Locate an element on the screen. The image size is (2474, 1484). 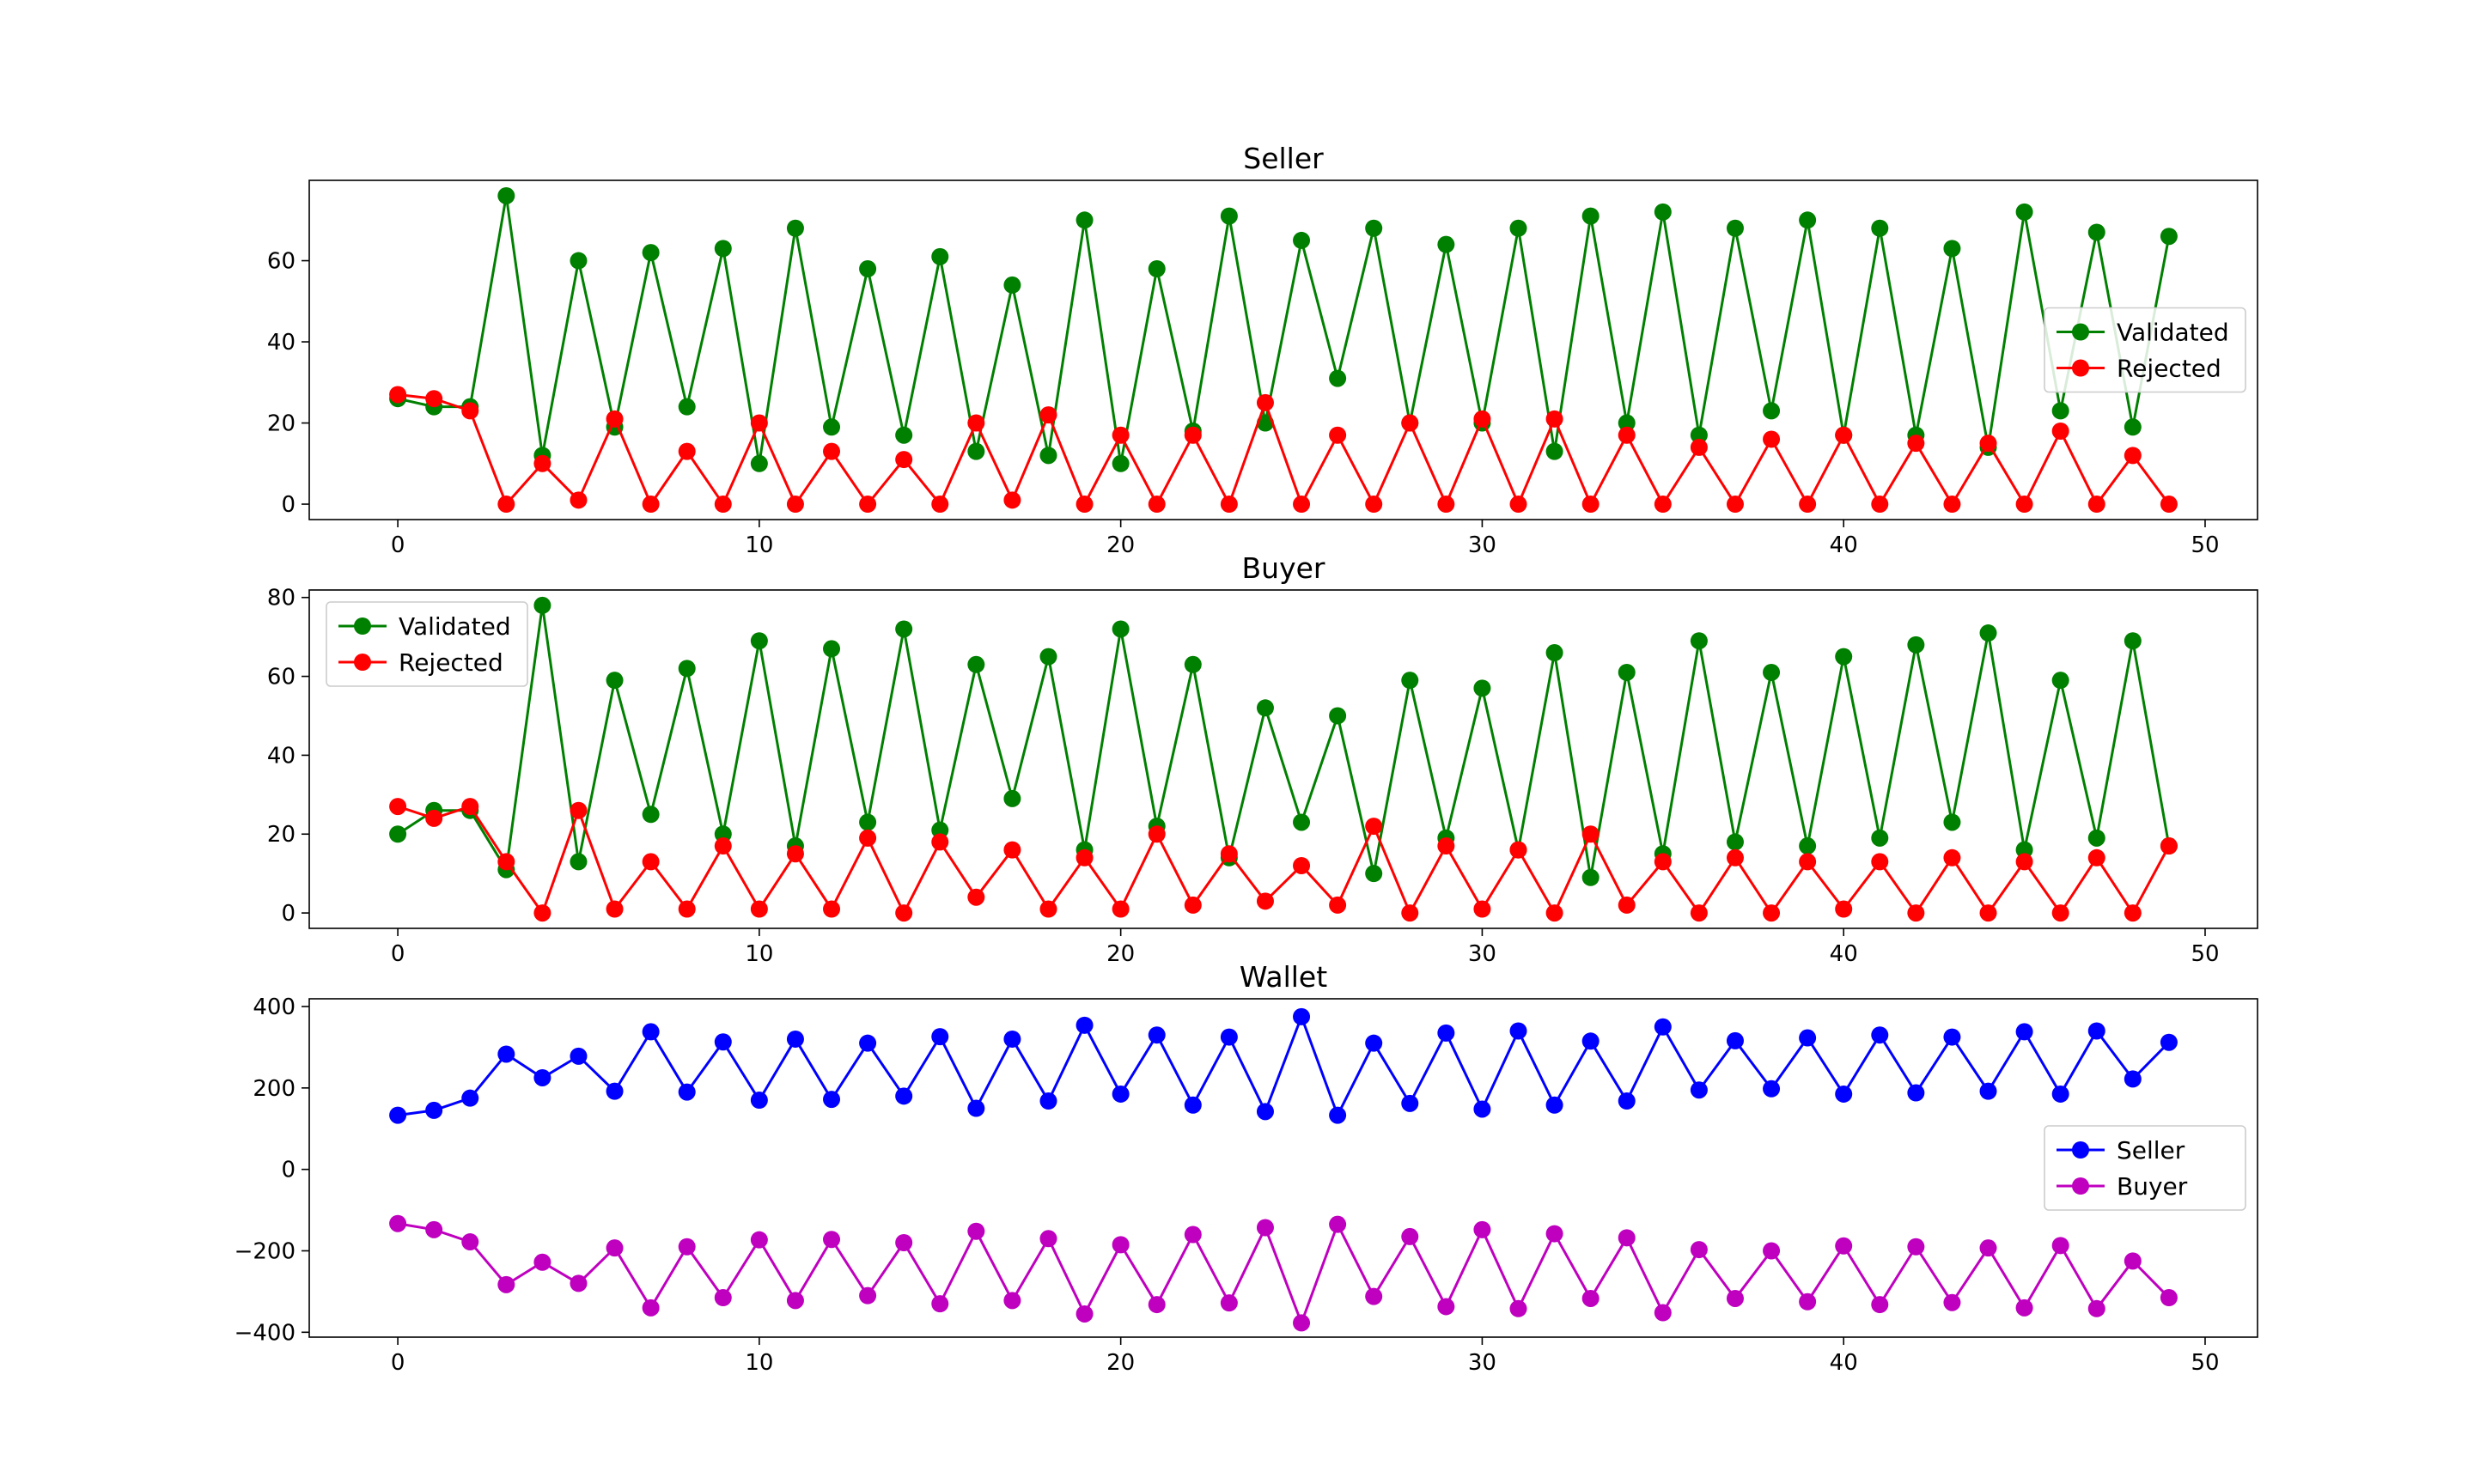
legend-label: Validated is located at coordinates (455, 626).